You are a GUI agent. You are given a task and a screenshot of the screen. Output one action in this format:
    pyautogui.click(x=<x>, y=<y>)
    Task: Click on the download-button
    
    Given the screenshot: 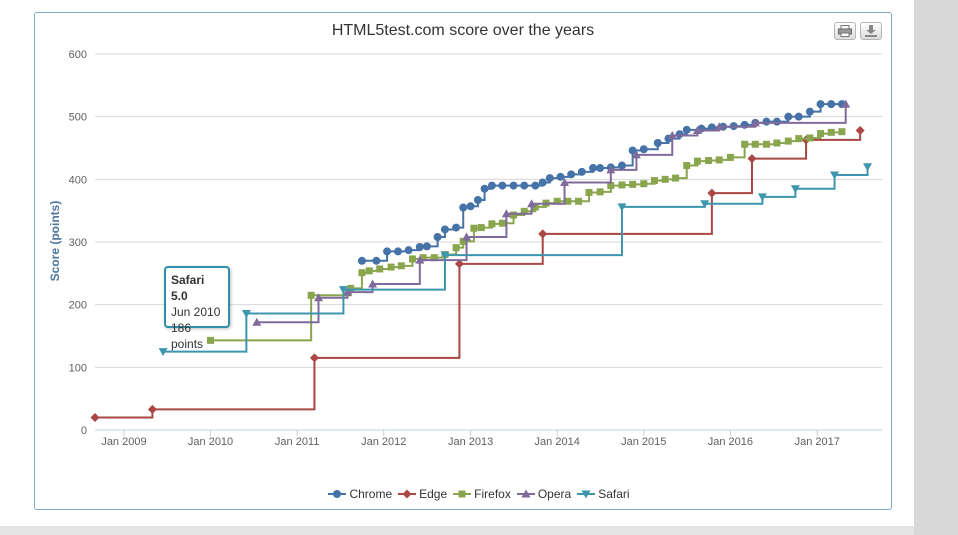 What is the action you would take?
    pyautogui.click(x=871, y=31)
    